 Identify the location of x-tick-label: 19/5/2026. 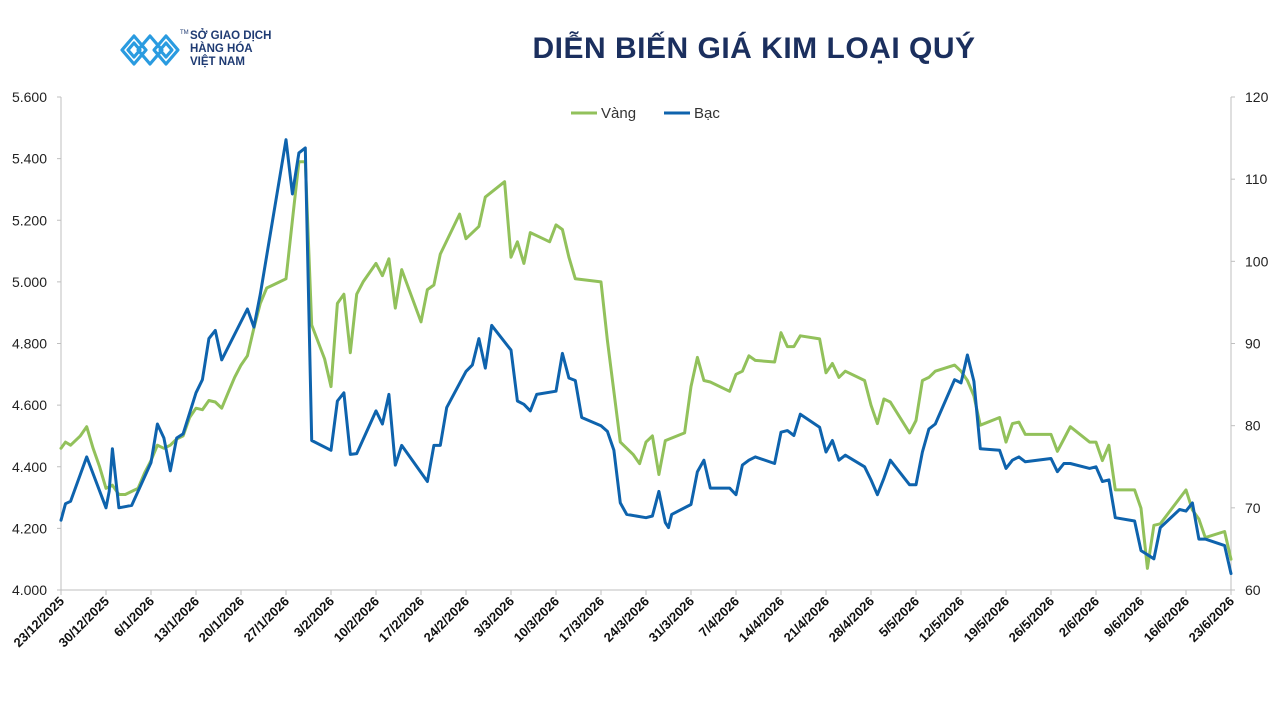
(987, 620).